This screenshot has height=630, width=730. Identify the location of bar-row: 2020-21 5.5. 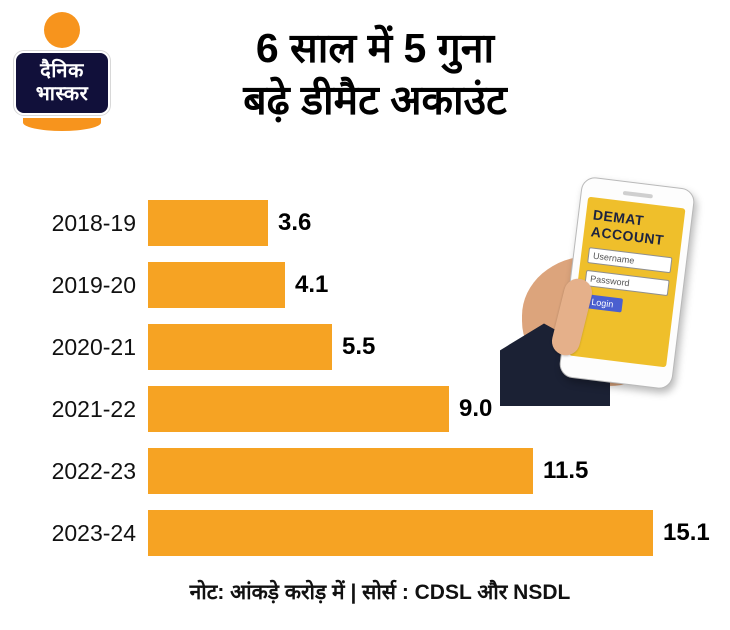
(365, 347).